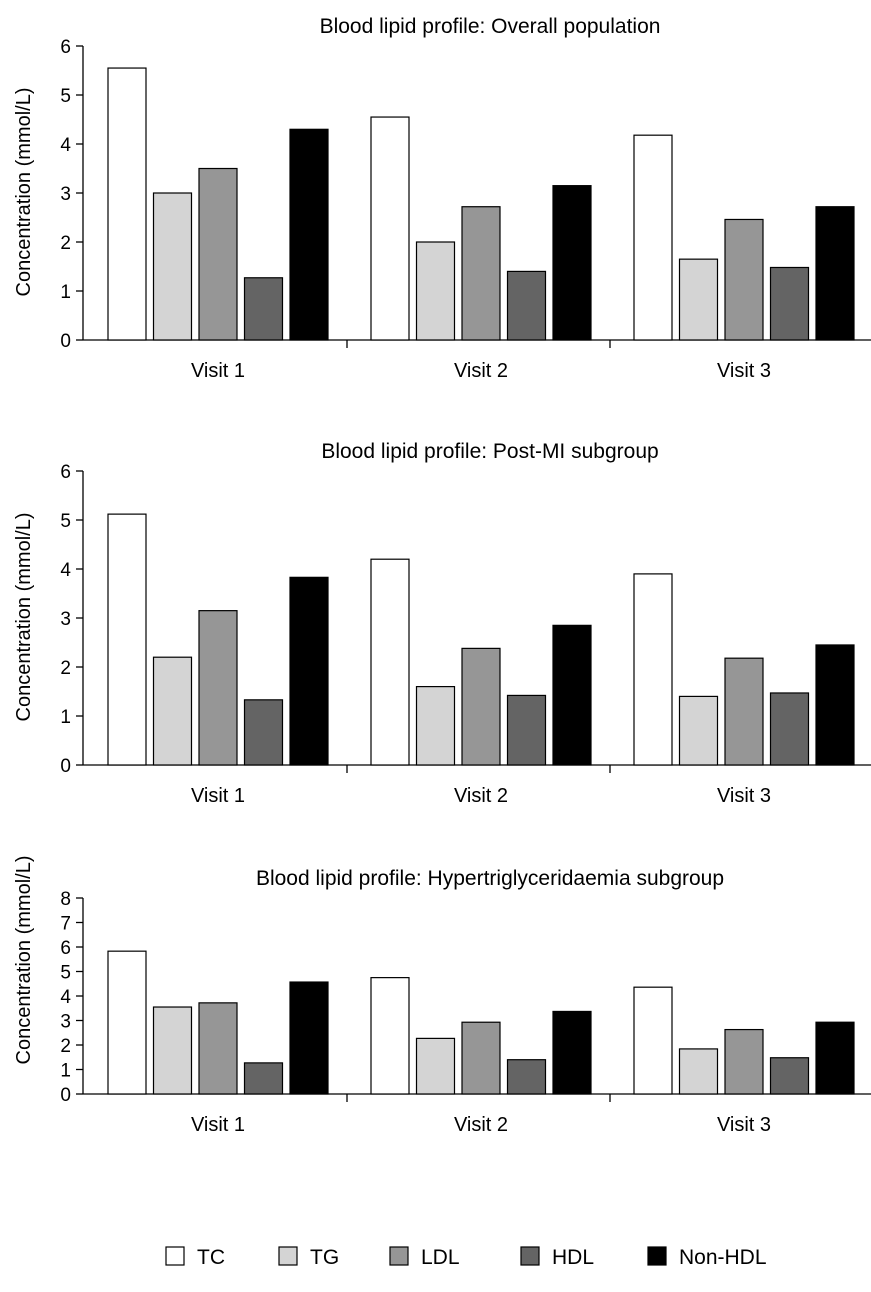 This screenshot has width=871, height=1292. What do you see at coordinates (195, 1257) in the screenshot?
I see `legend-item-tc: TC` at bounding box center [195, 1257].